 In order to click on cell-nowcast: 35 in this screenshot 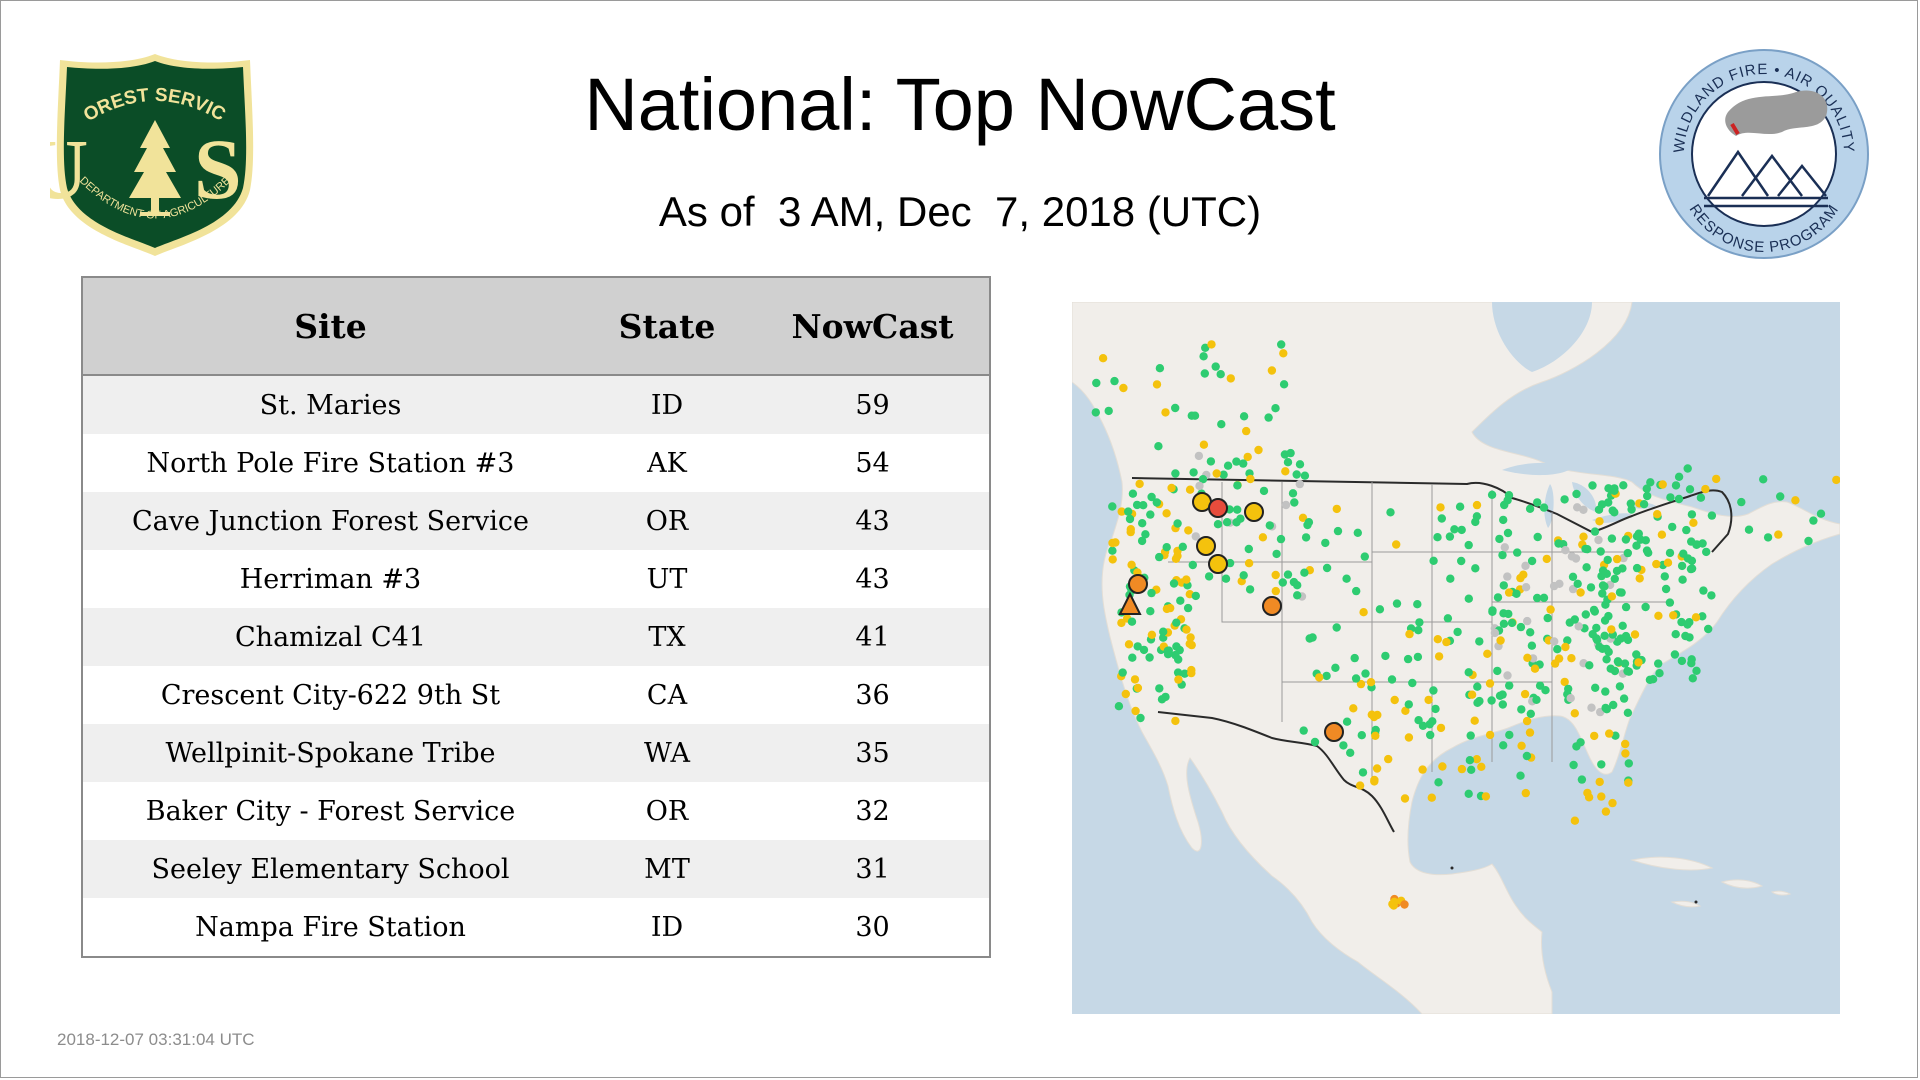, I will do `click(872, 753)`.